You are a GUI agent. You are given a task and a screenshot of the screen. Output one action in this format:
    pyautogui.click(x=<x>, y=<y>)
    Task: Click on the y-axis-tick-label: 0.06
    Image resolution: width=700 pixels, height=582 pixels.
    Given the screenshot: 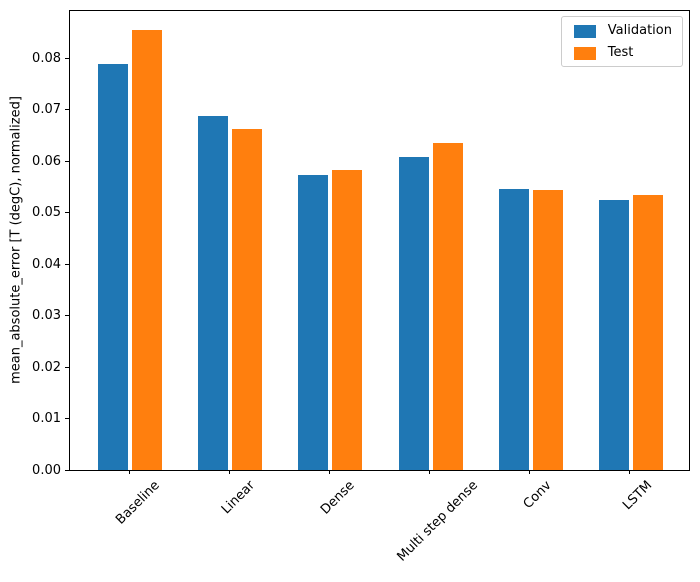 What is the action you would take?
    pyautogui.click(x=46, y=161)
    